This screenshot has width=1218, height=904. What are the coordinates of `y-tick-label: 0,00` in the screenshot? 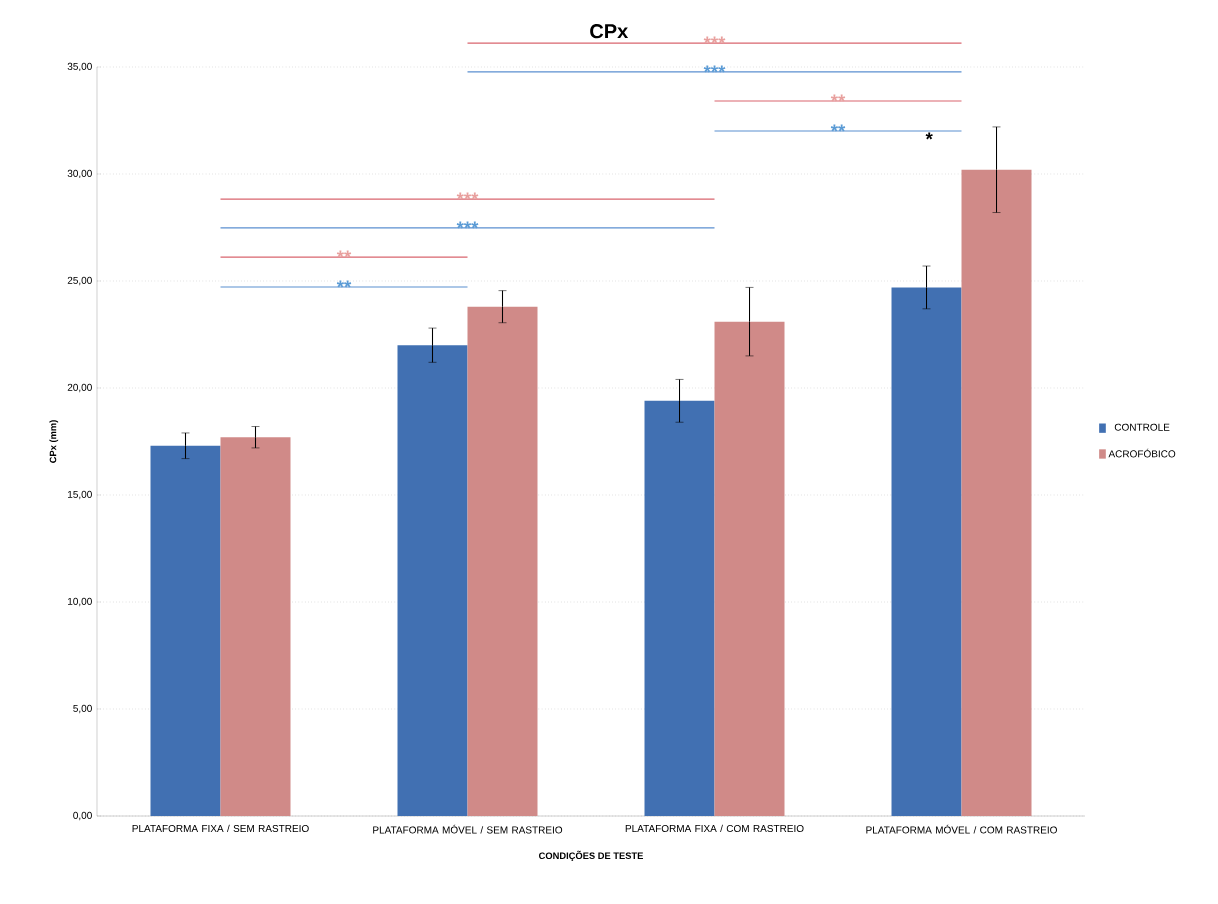 It's located at (82, 816).